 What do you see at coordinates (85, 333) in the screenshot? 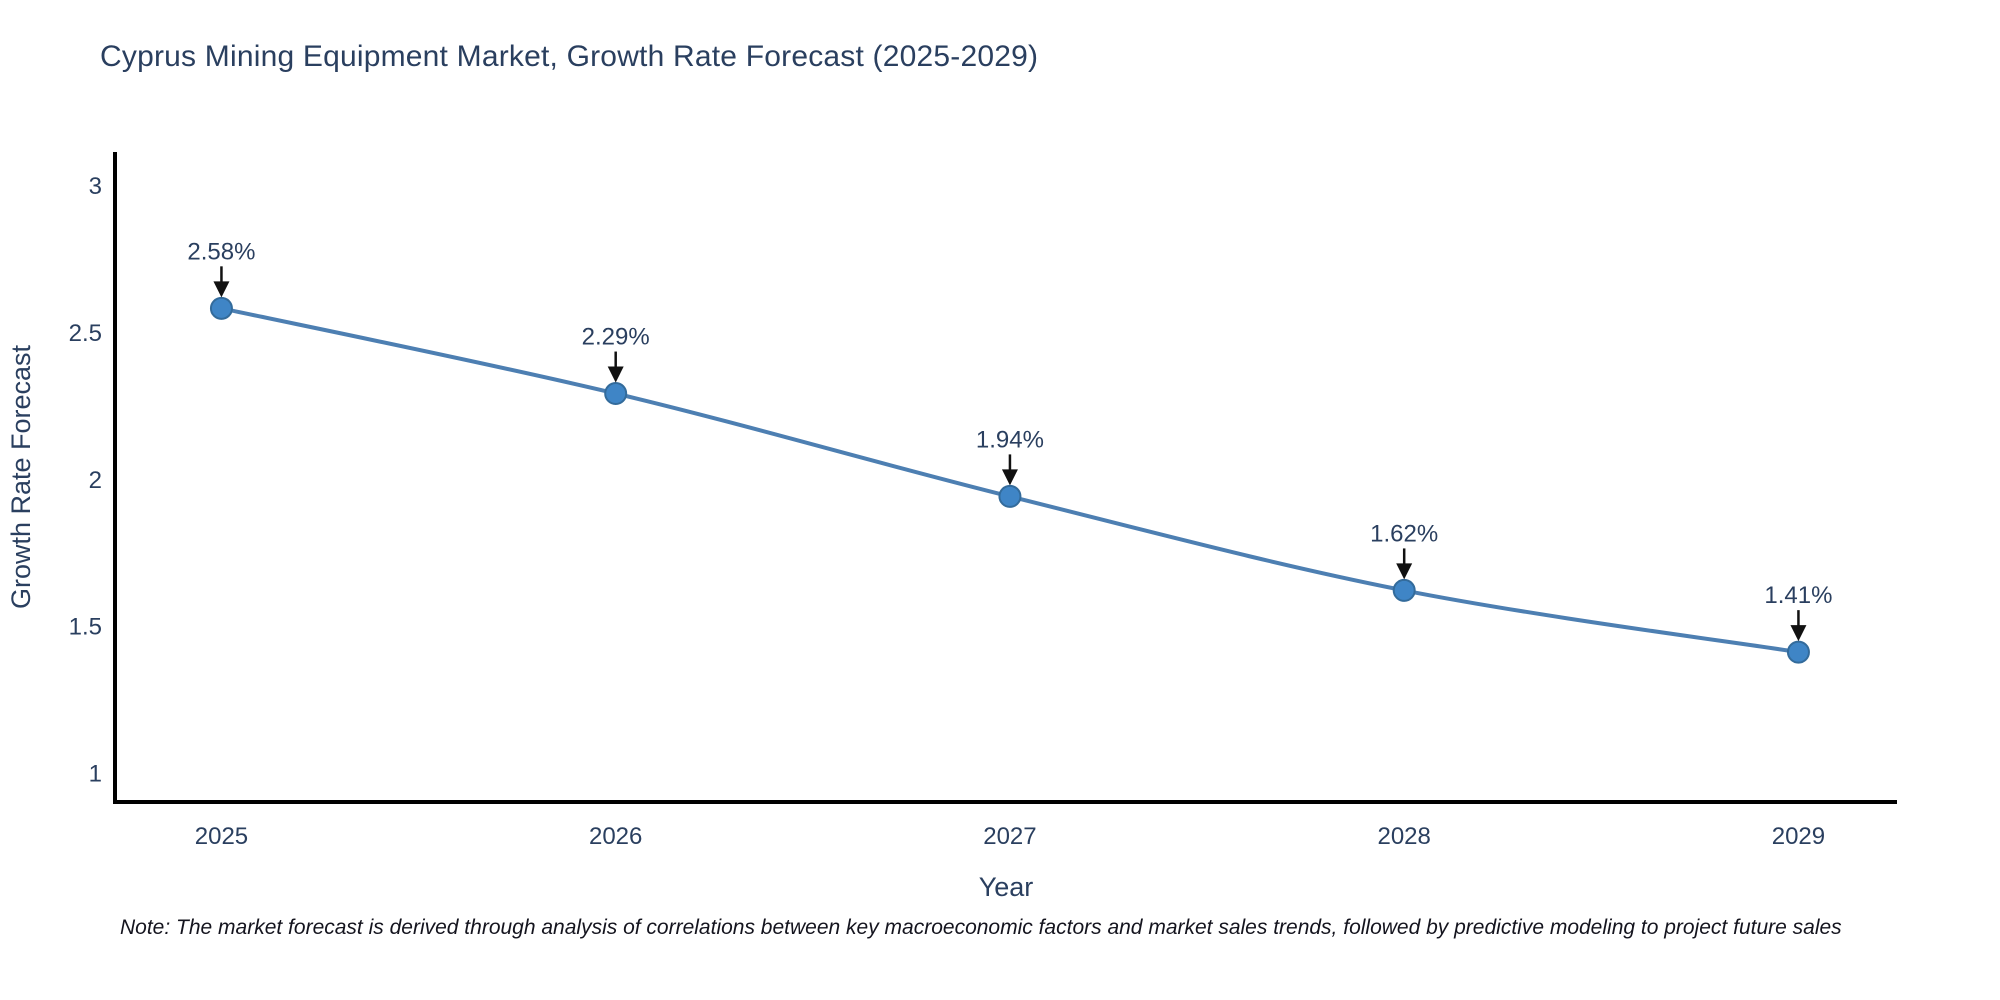
I see `y-tick-label: 2.5` at bounding box center [85, 333].